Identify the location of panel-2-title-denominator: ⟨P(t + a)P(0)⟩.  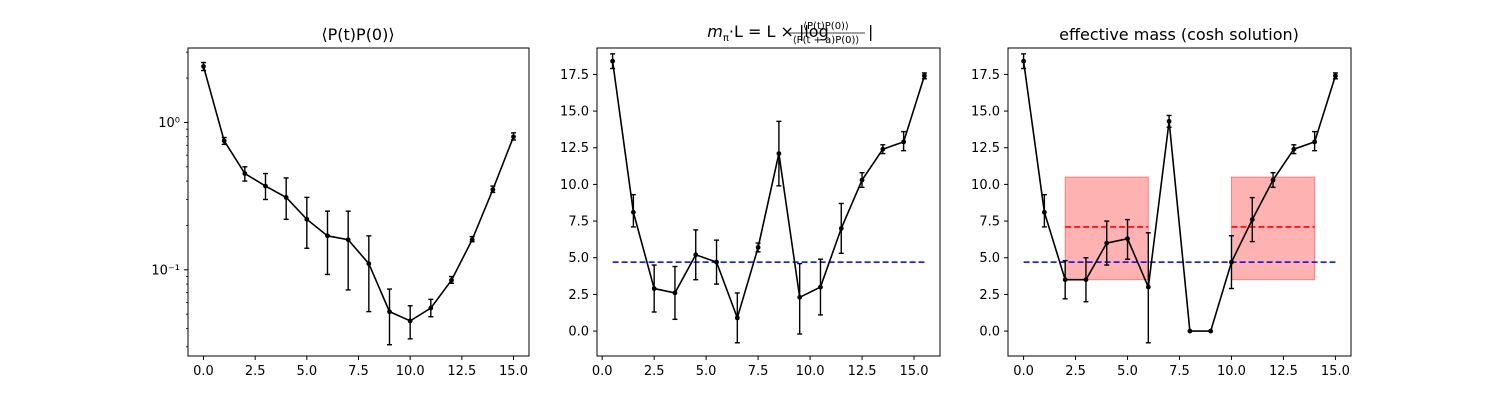
(826, 40).